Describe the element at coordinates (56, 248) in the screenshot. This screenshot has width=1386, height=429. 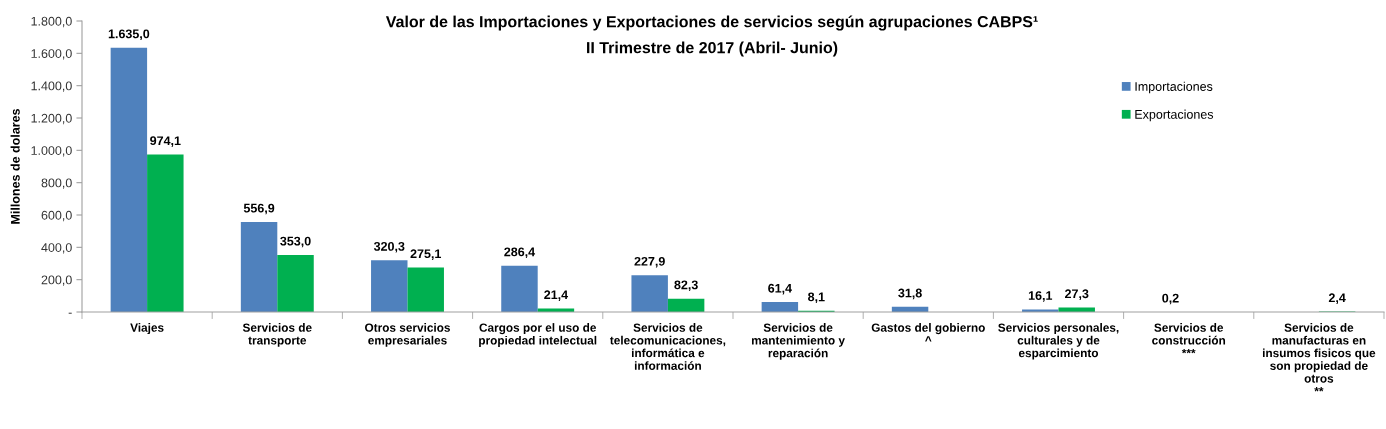
I see `y-tick-label: 400,0` at that location.